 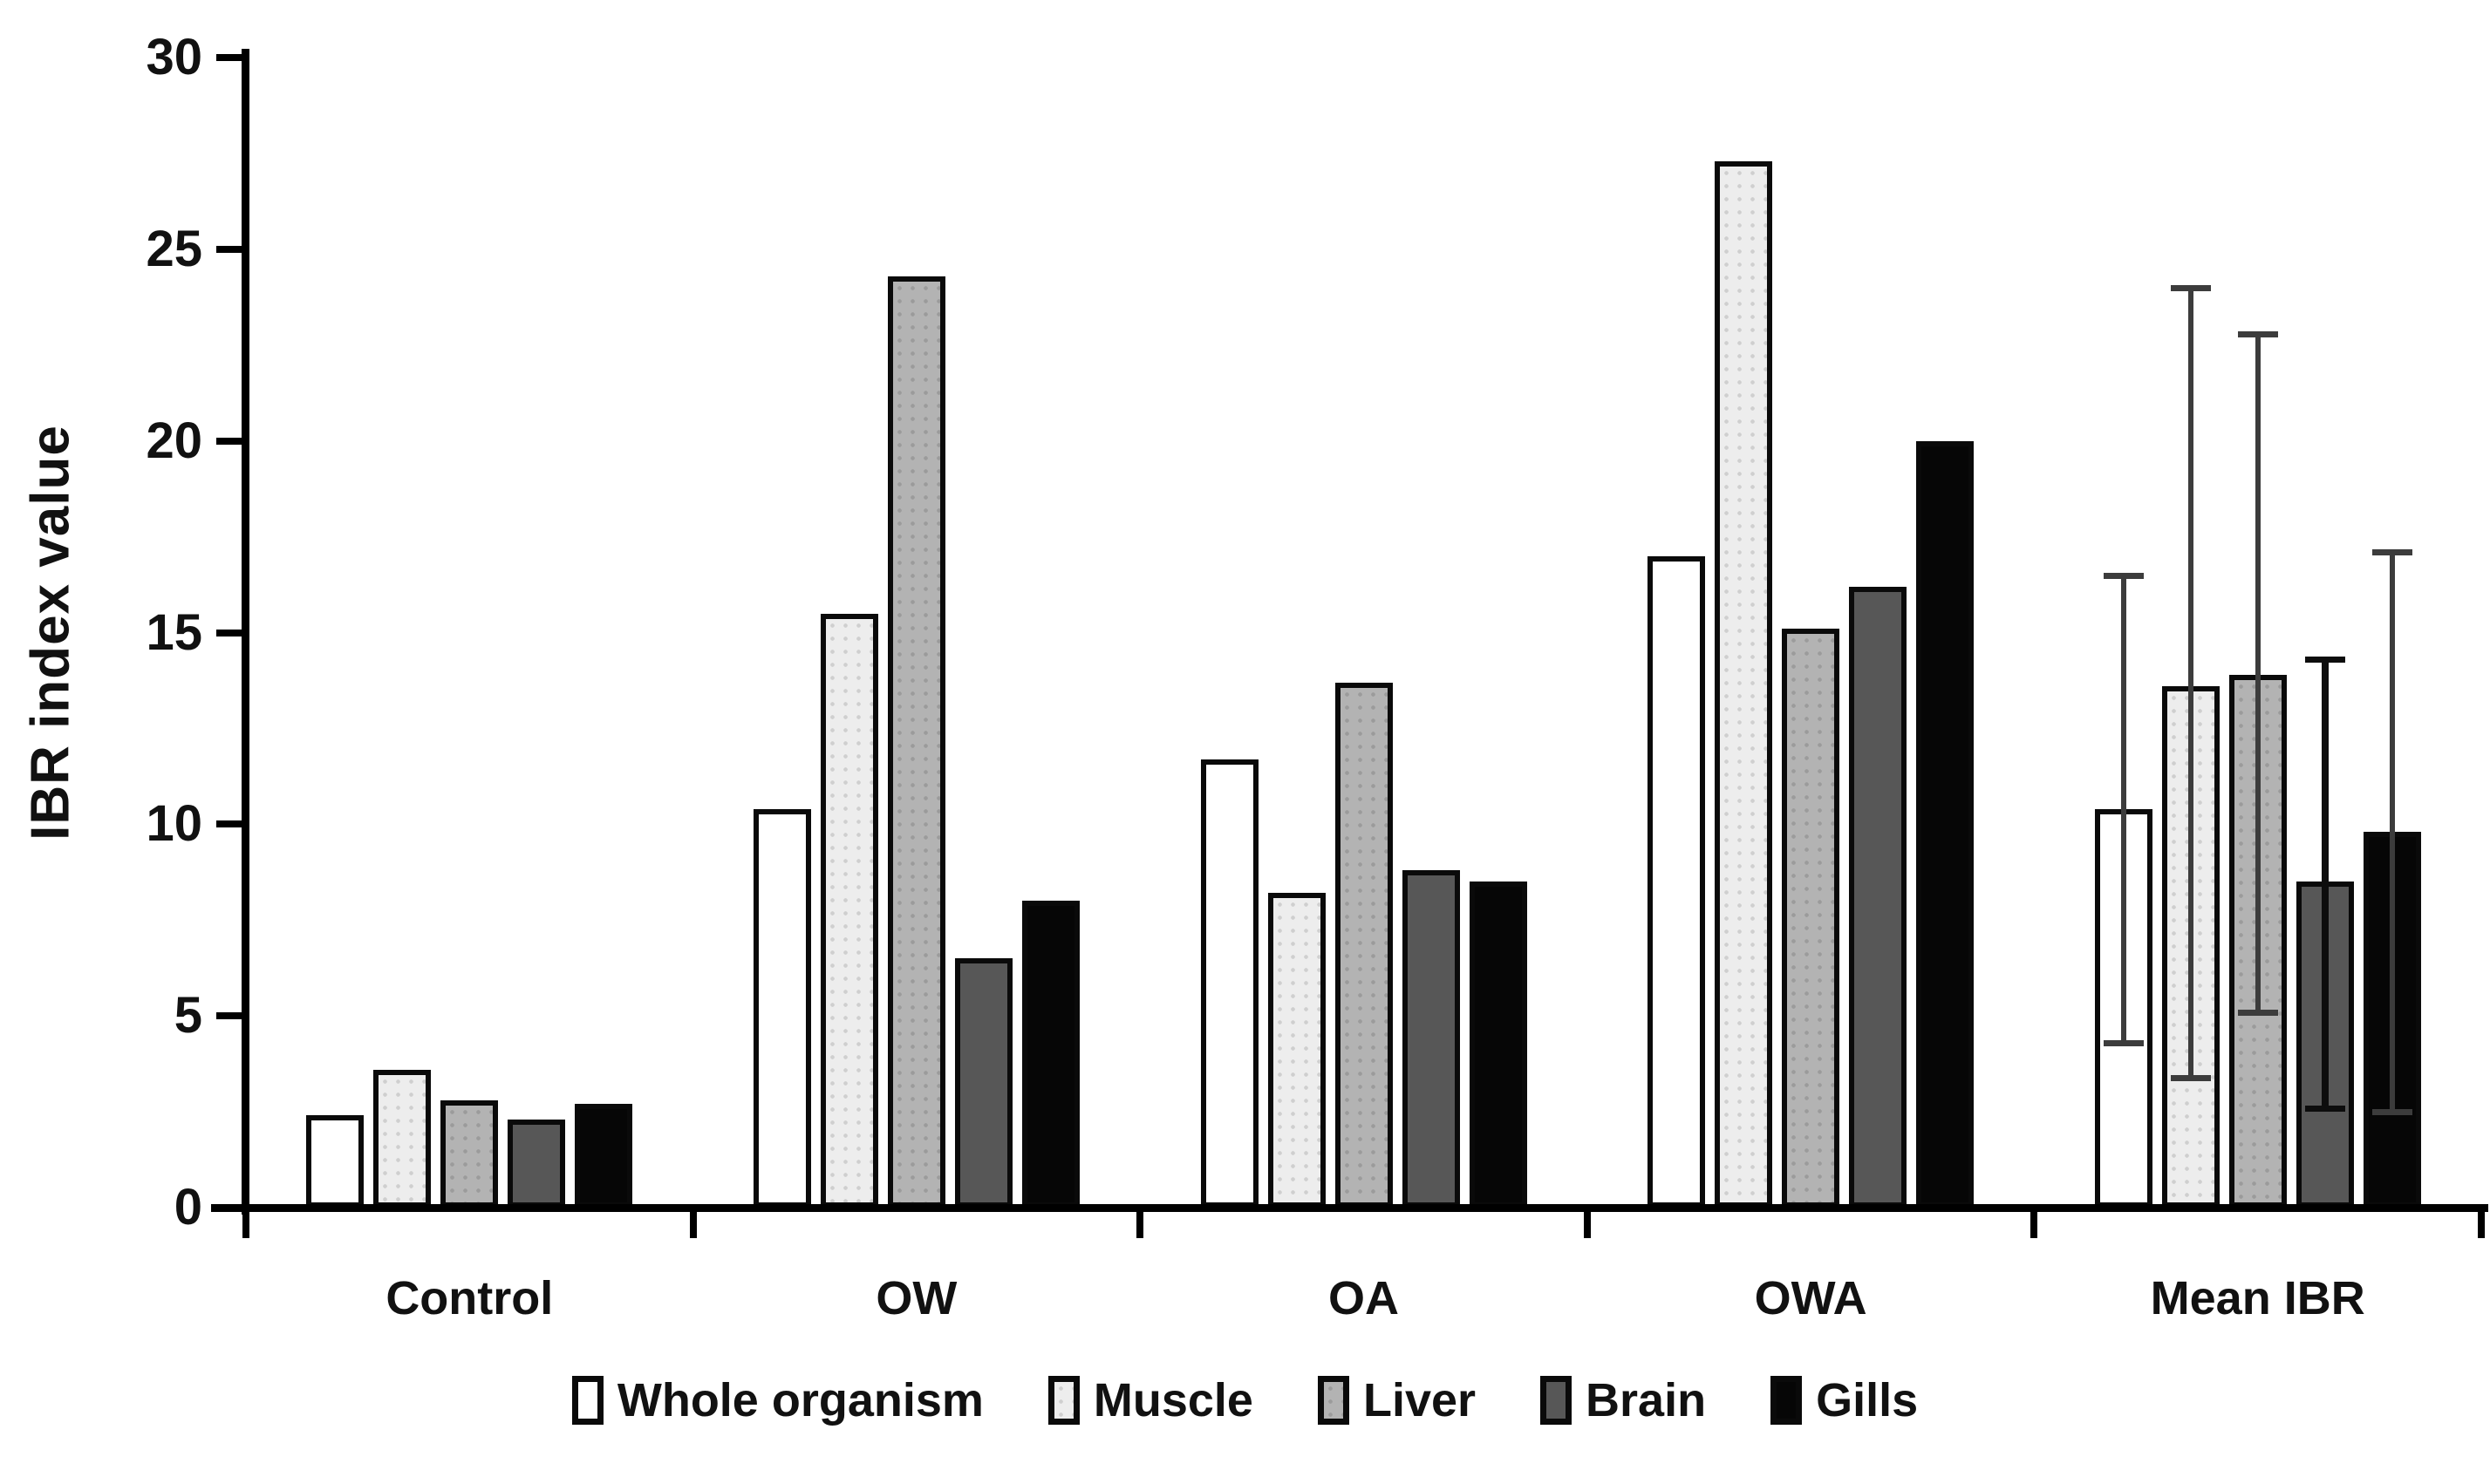 I want to click on legend-label: Liver, so click(x=1419, y=1400).